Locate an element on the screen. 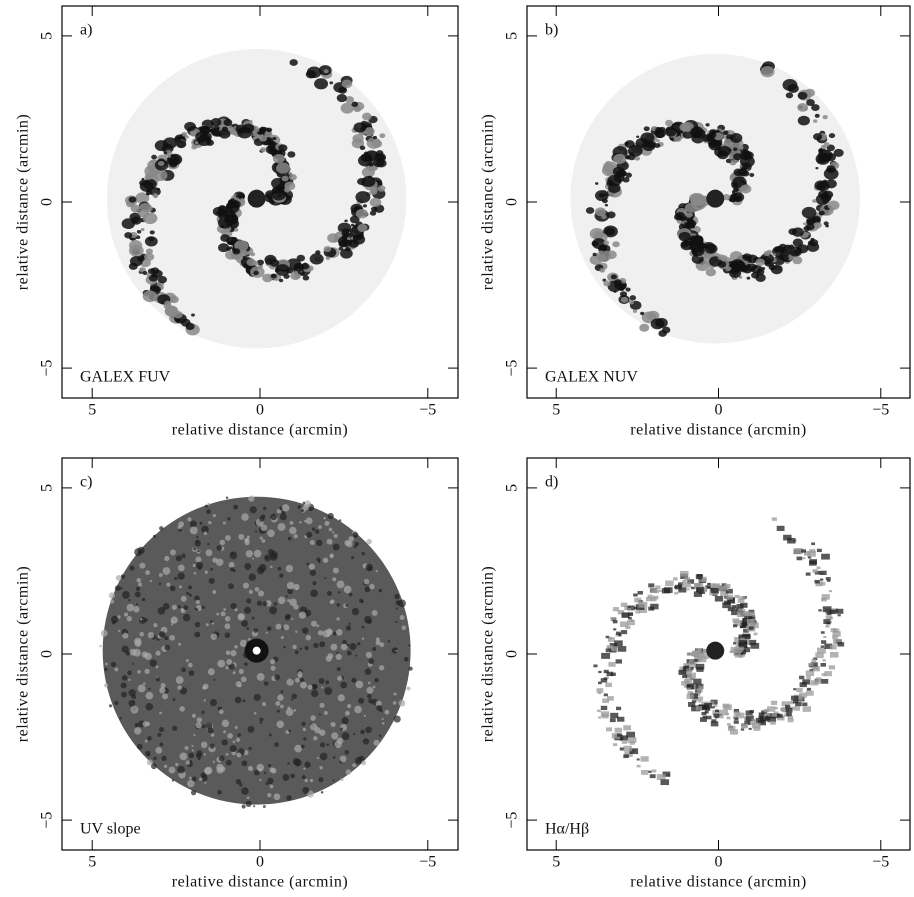 The width and height of the screenshot is (914, 897). y-tick-label: 0 is located at coordinates (47, 202).